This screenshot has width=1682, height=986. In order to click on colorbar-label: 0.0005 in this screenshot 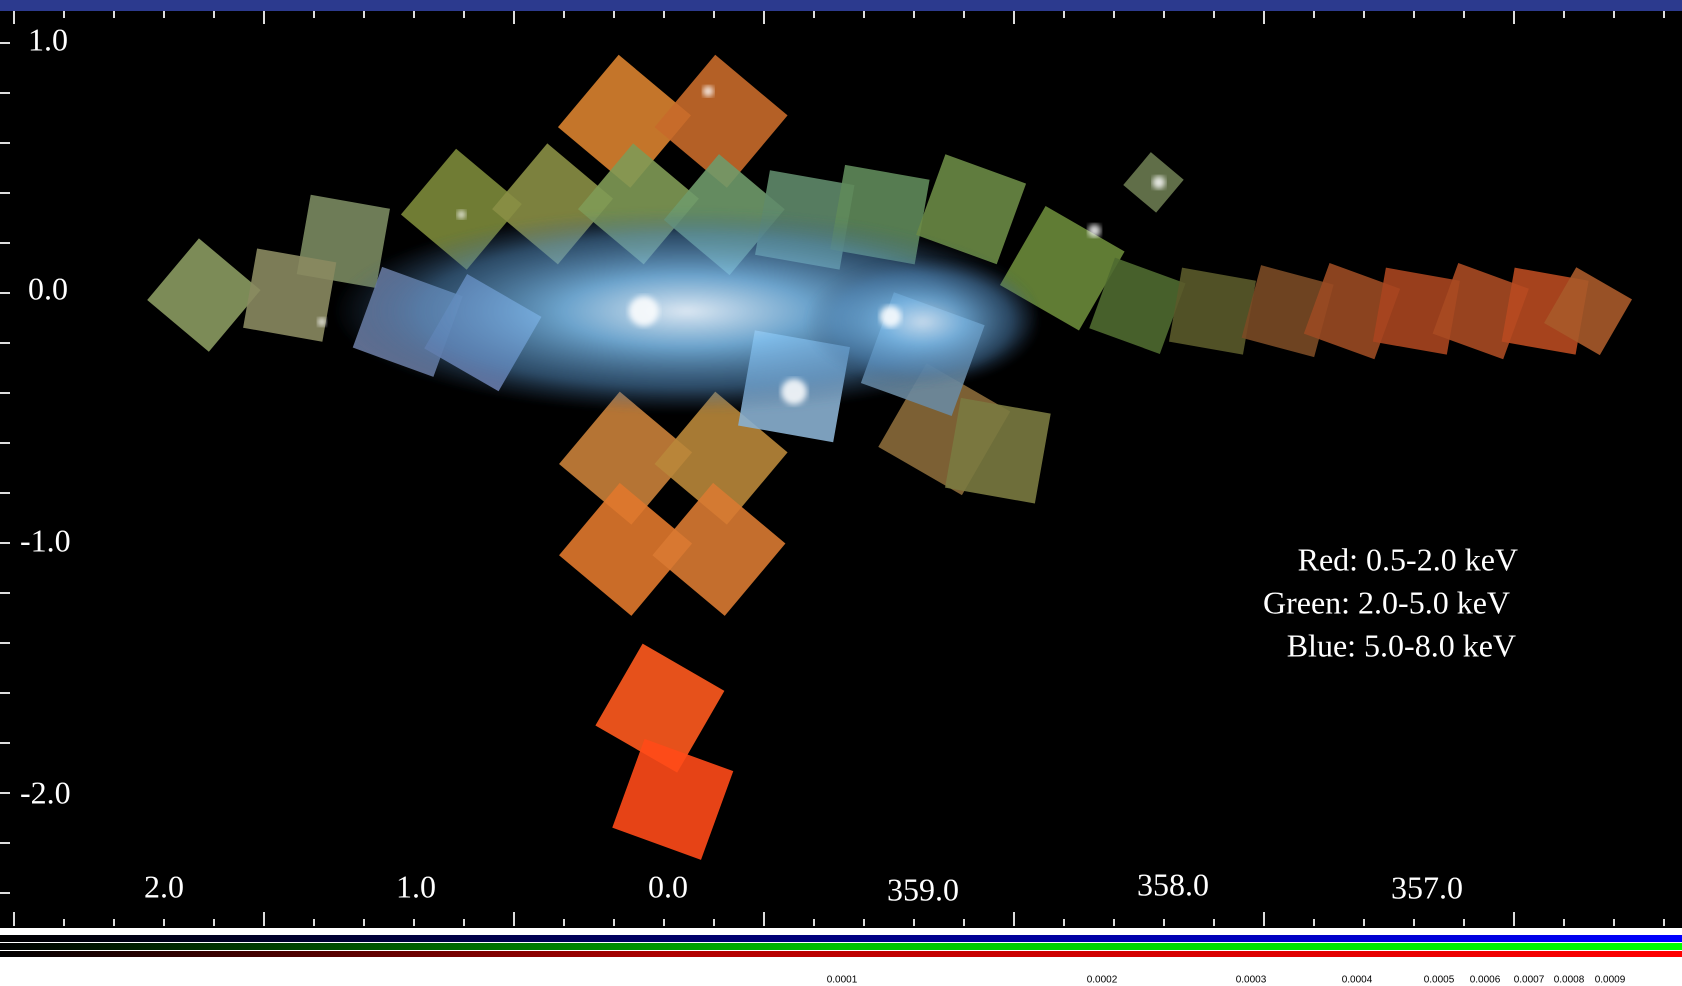, I will do `click(1439, 980)`.